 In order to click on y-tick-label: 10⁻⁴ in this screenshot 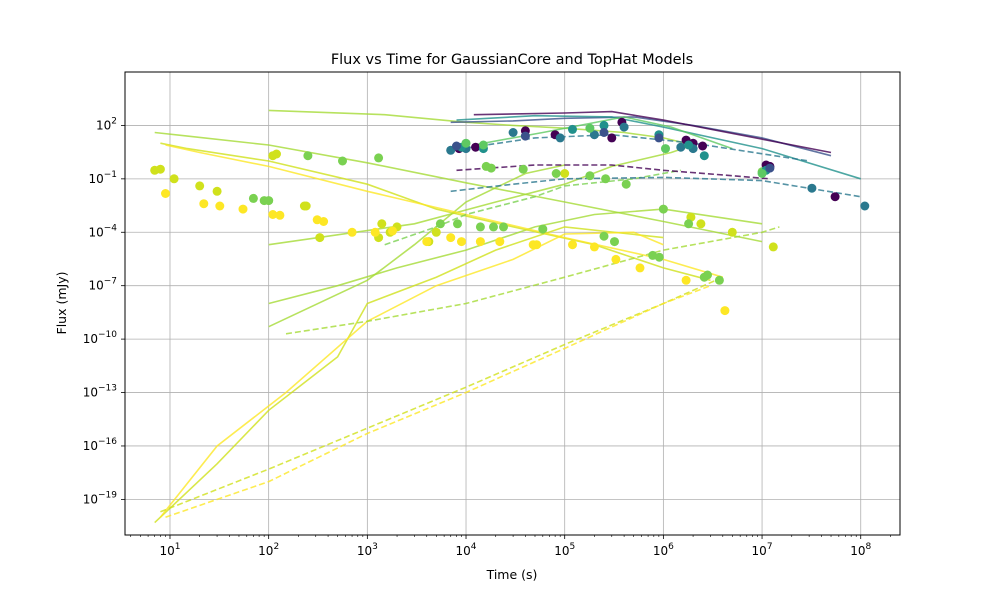, I will do `click(102, 231)`.